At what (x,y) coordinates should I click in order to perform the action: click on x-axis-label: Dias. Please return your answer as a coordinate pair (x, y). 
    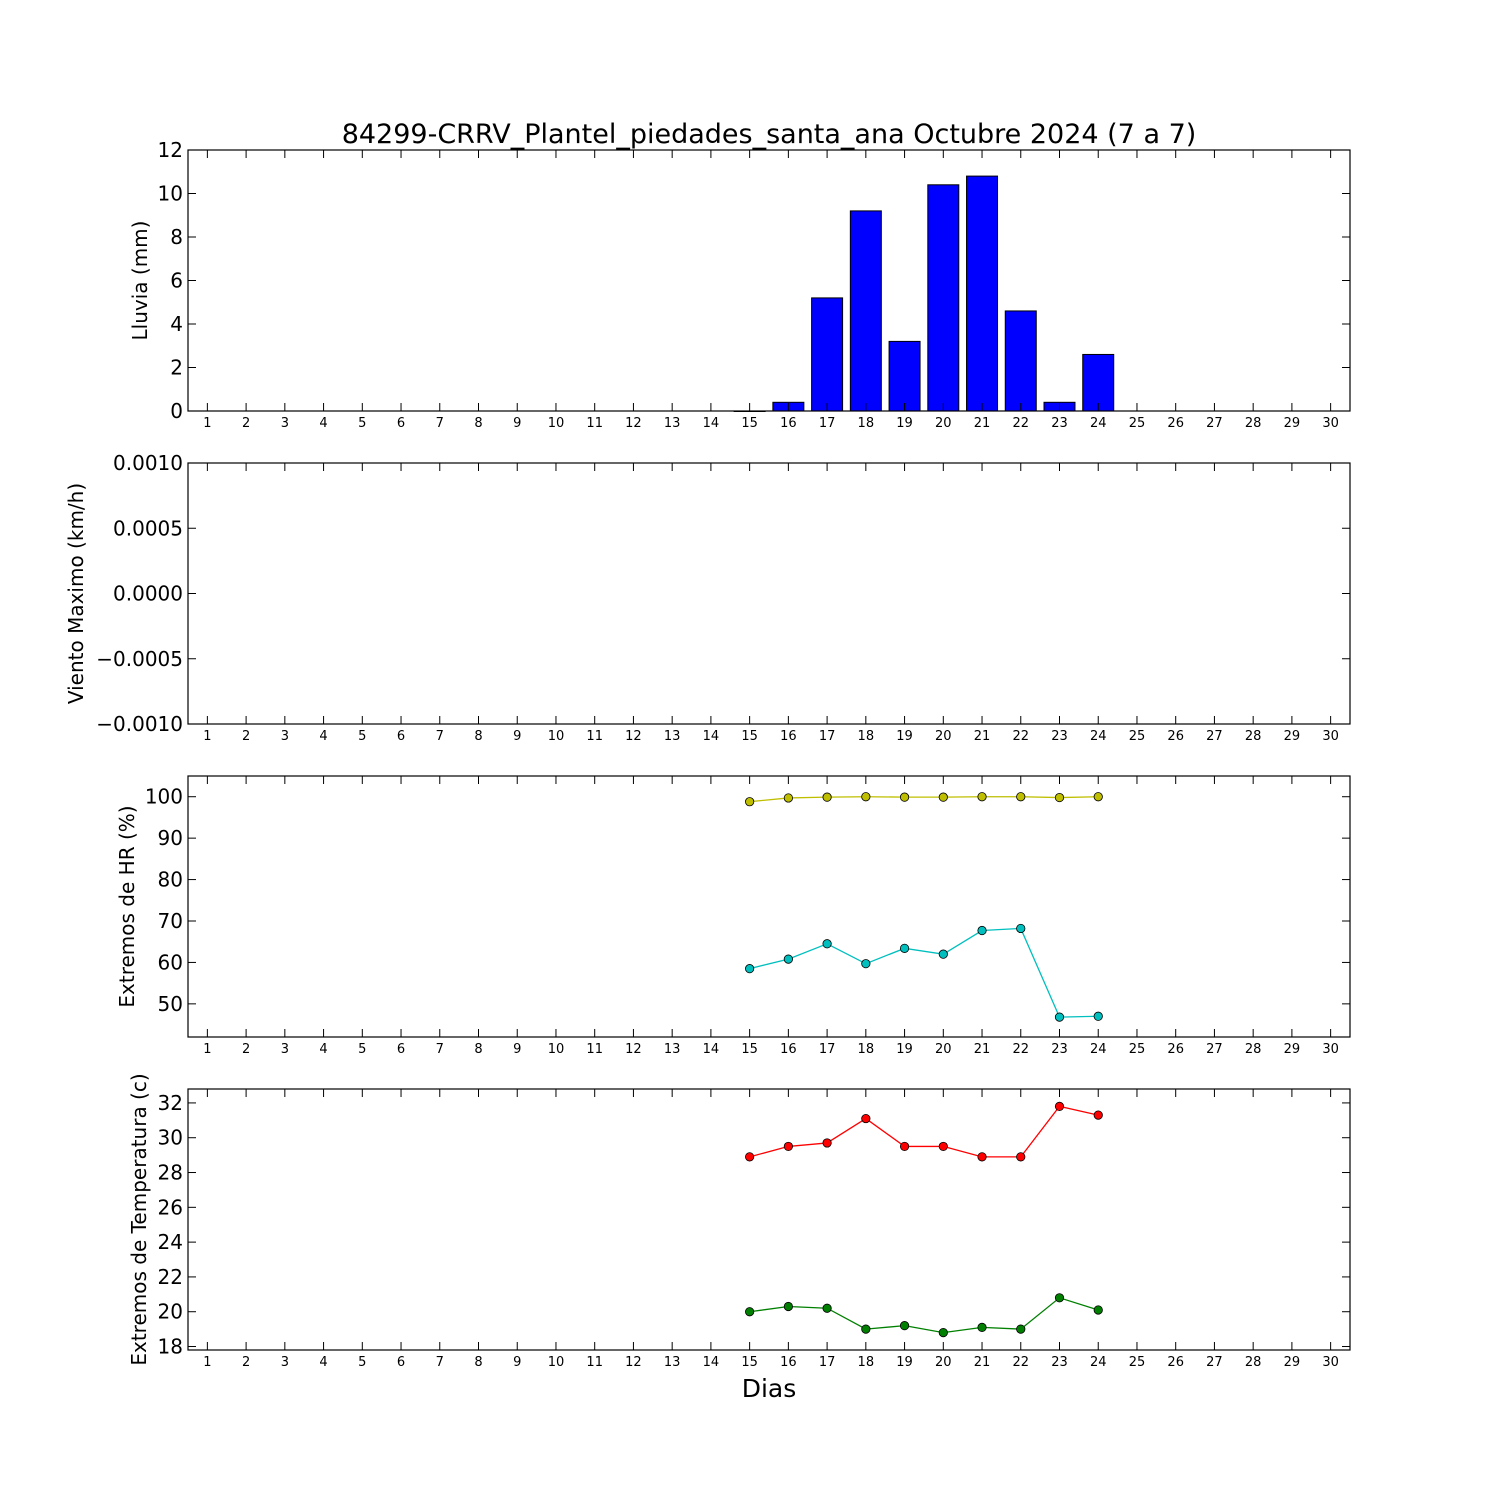
    Looking at the image, I should click on (769, 1388).